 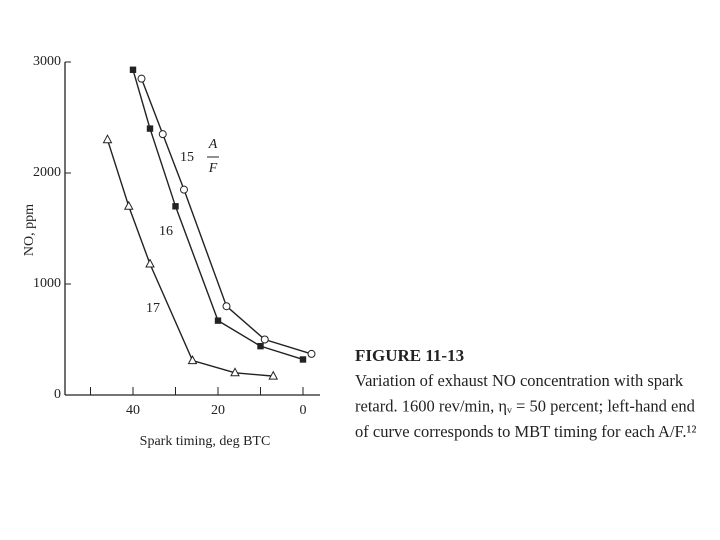 What do you see at coordinates (47, 61) in the screenshot?
I see `y-tick-label: 3000` at bounding box center [47, 61].